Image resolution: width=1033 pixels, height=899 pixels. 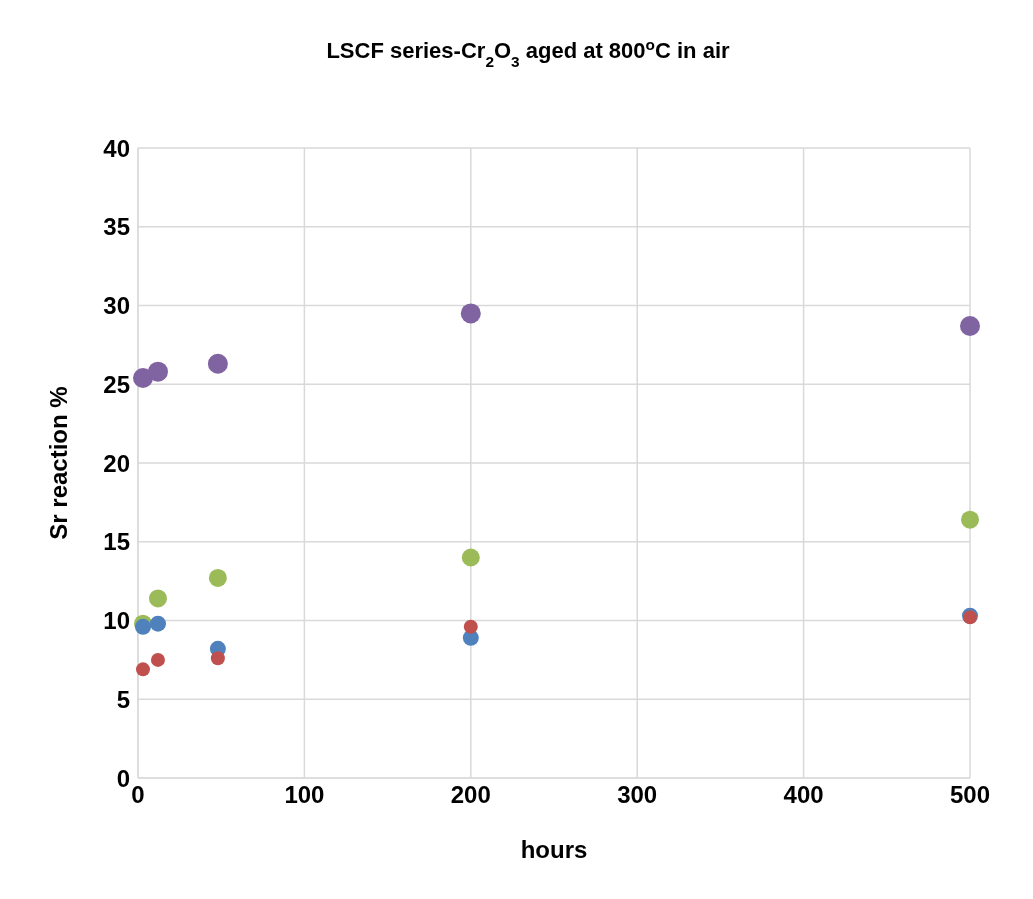 I want to click on x-axis-title: hours, so click(x=554, y=849).